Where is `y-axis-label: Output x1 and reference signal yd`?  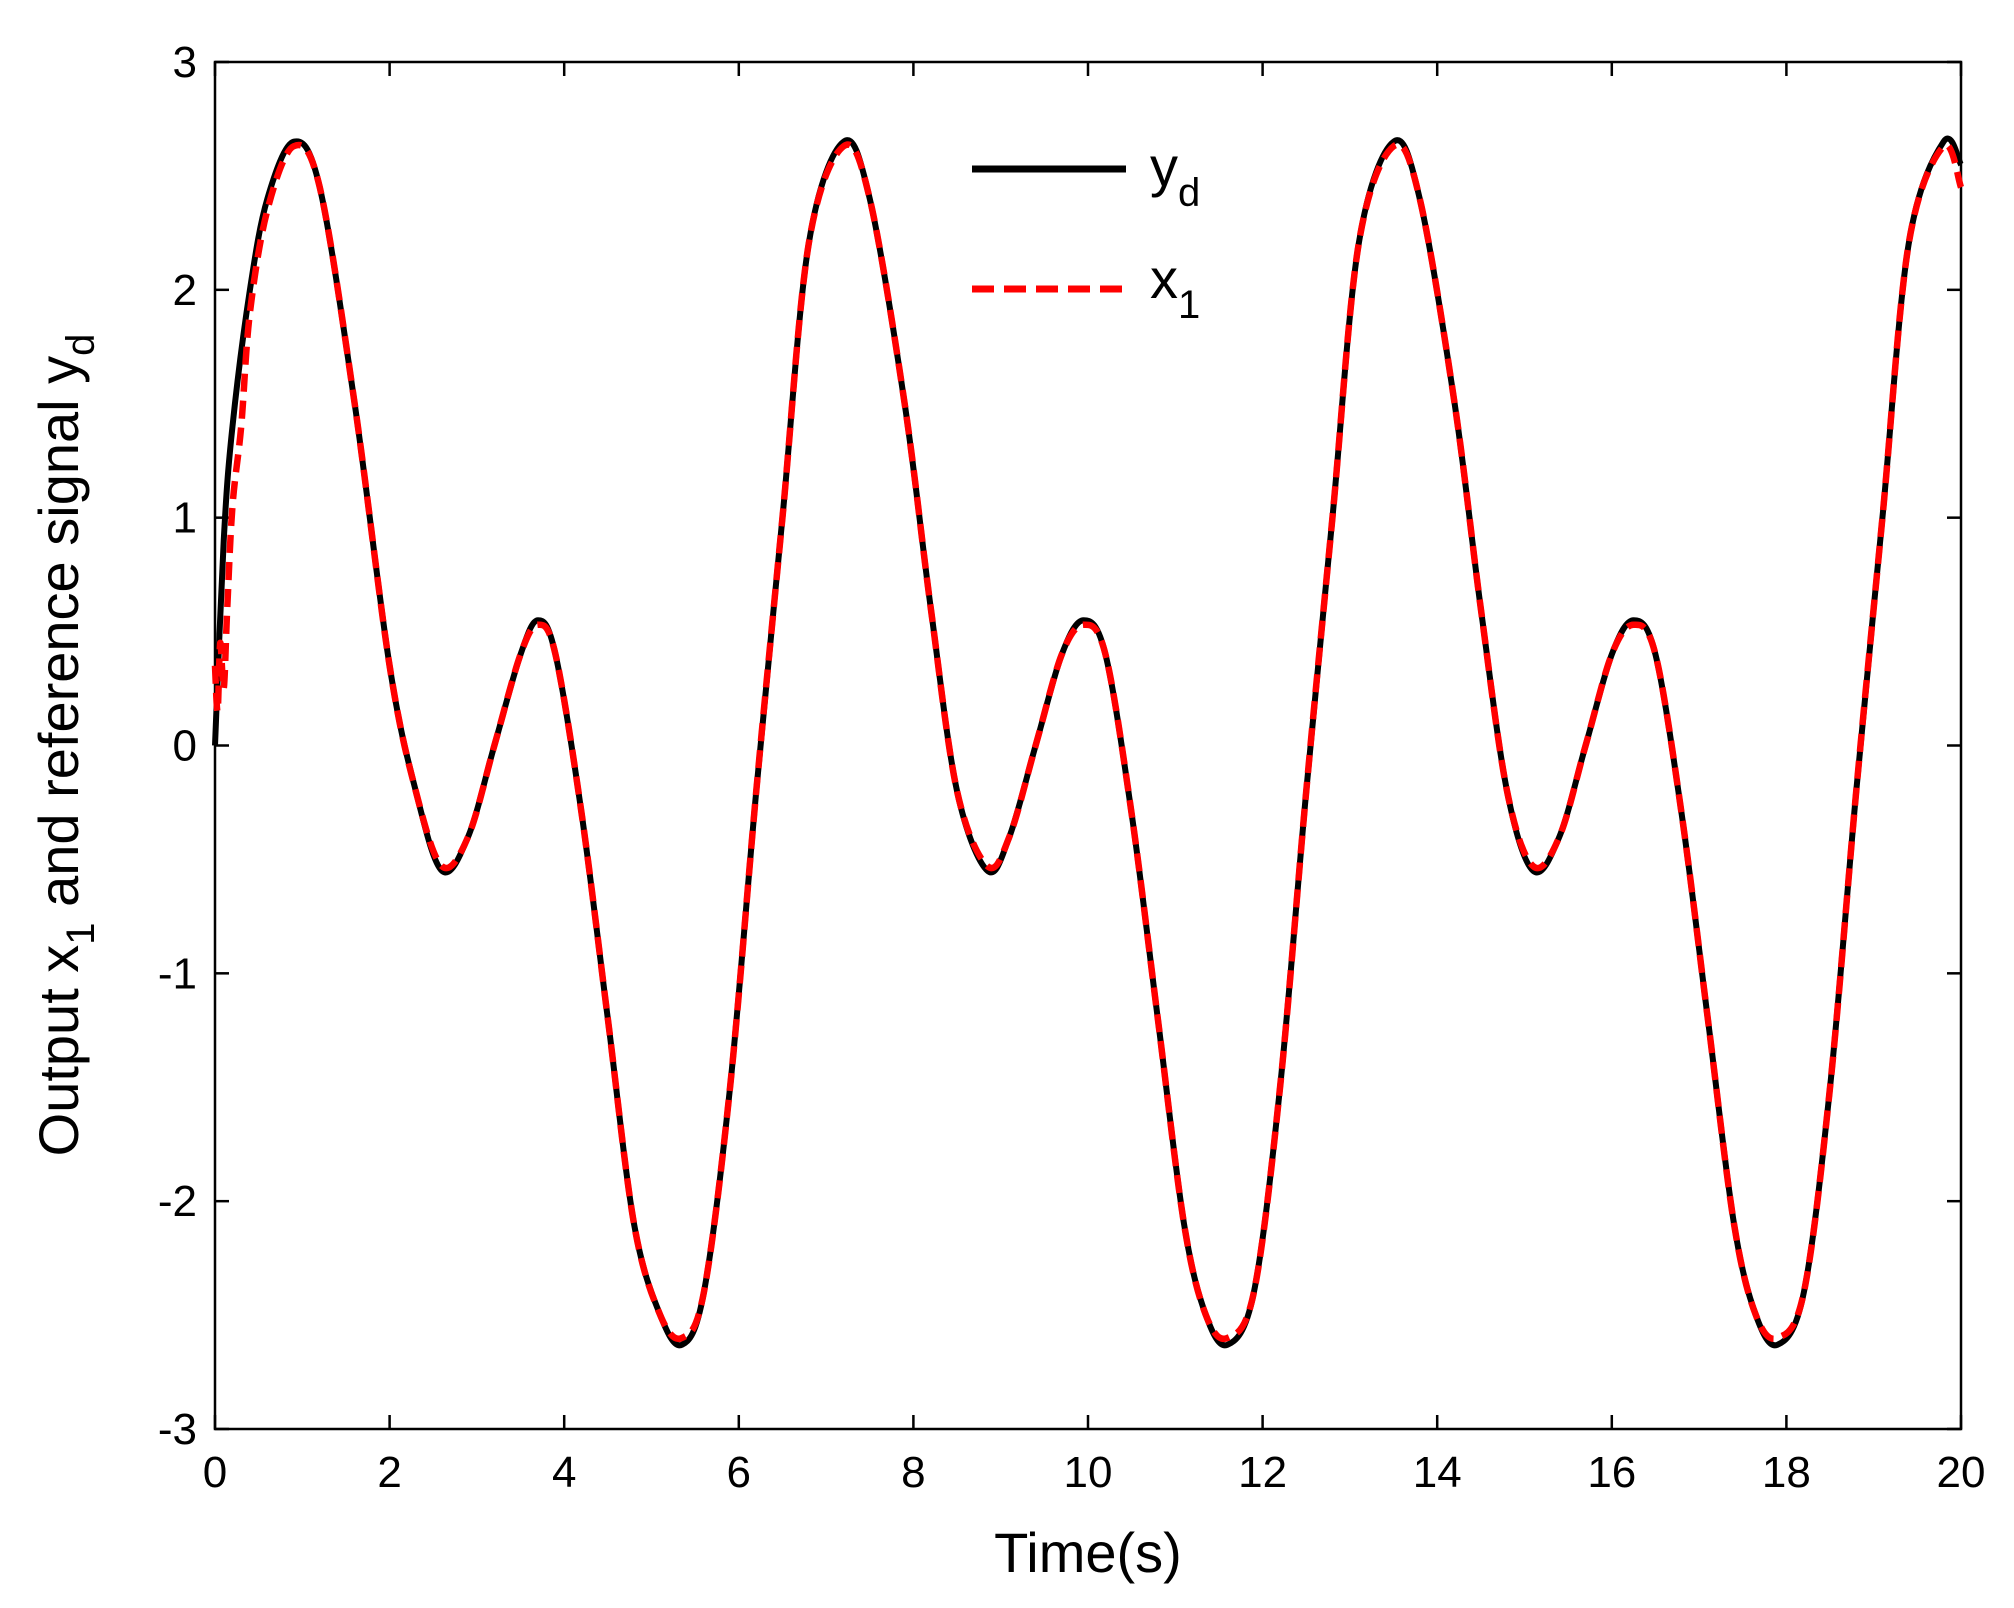
y-axis-label: Output x1 and reference signal yd is located at coordinates (65, 745).